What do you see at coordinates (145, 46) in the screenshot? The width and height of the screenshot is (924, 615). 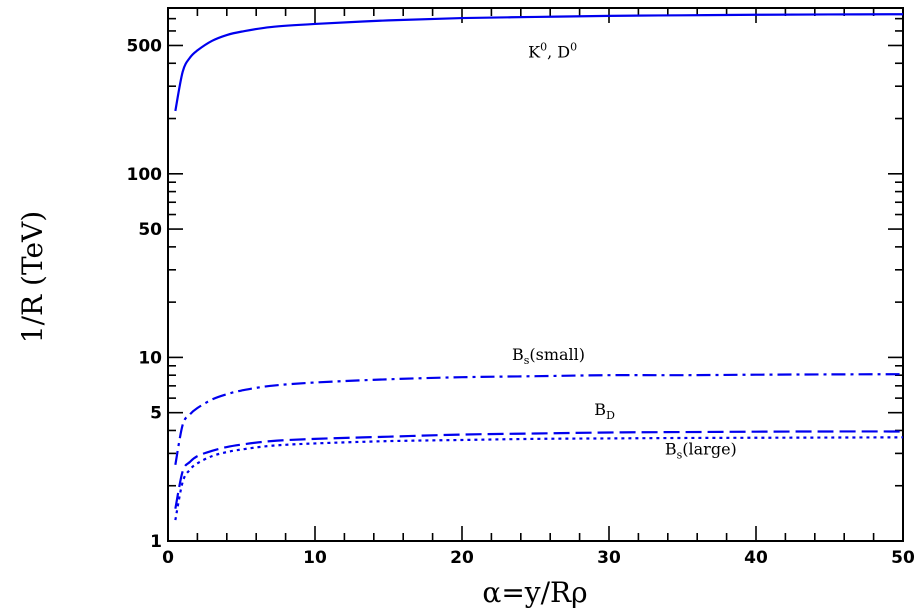 I see `y-tick-label: 500` at bounding box center [145, 46].